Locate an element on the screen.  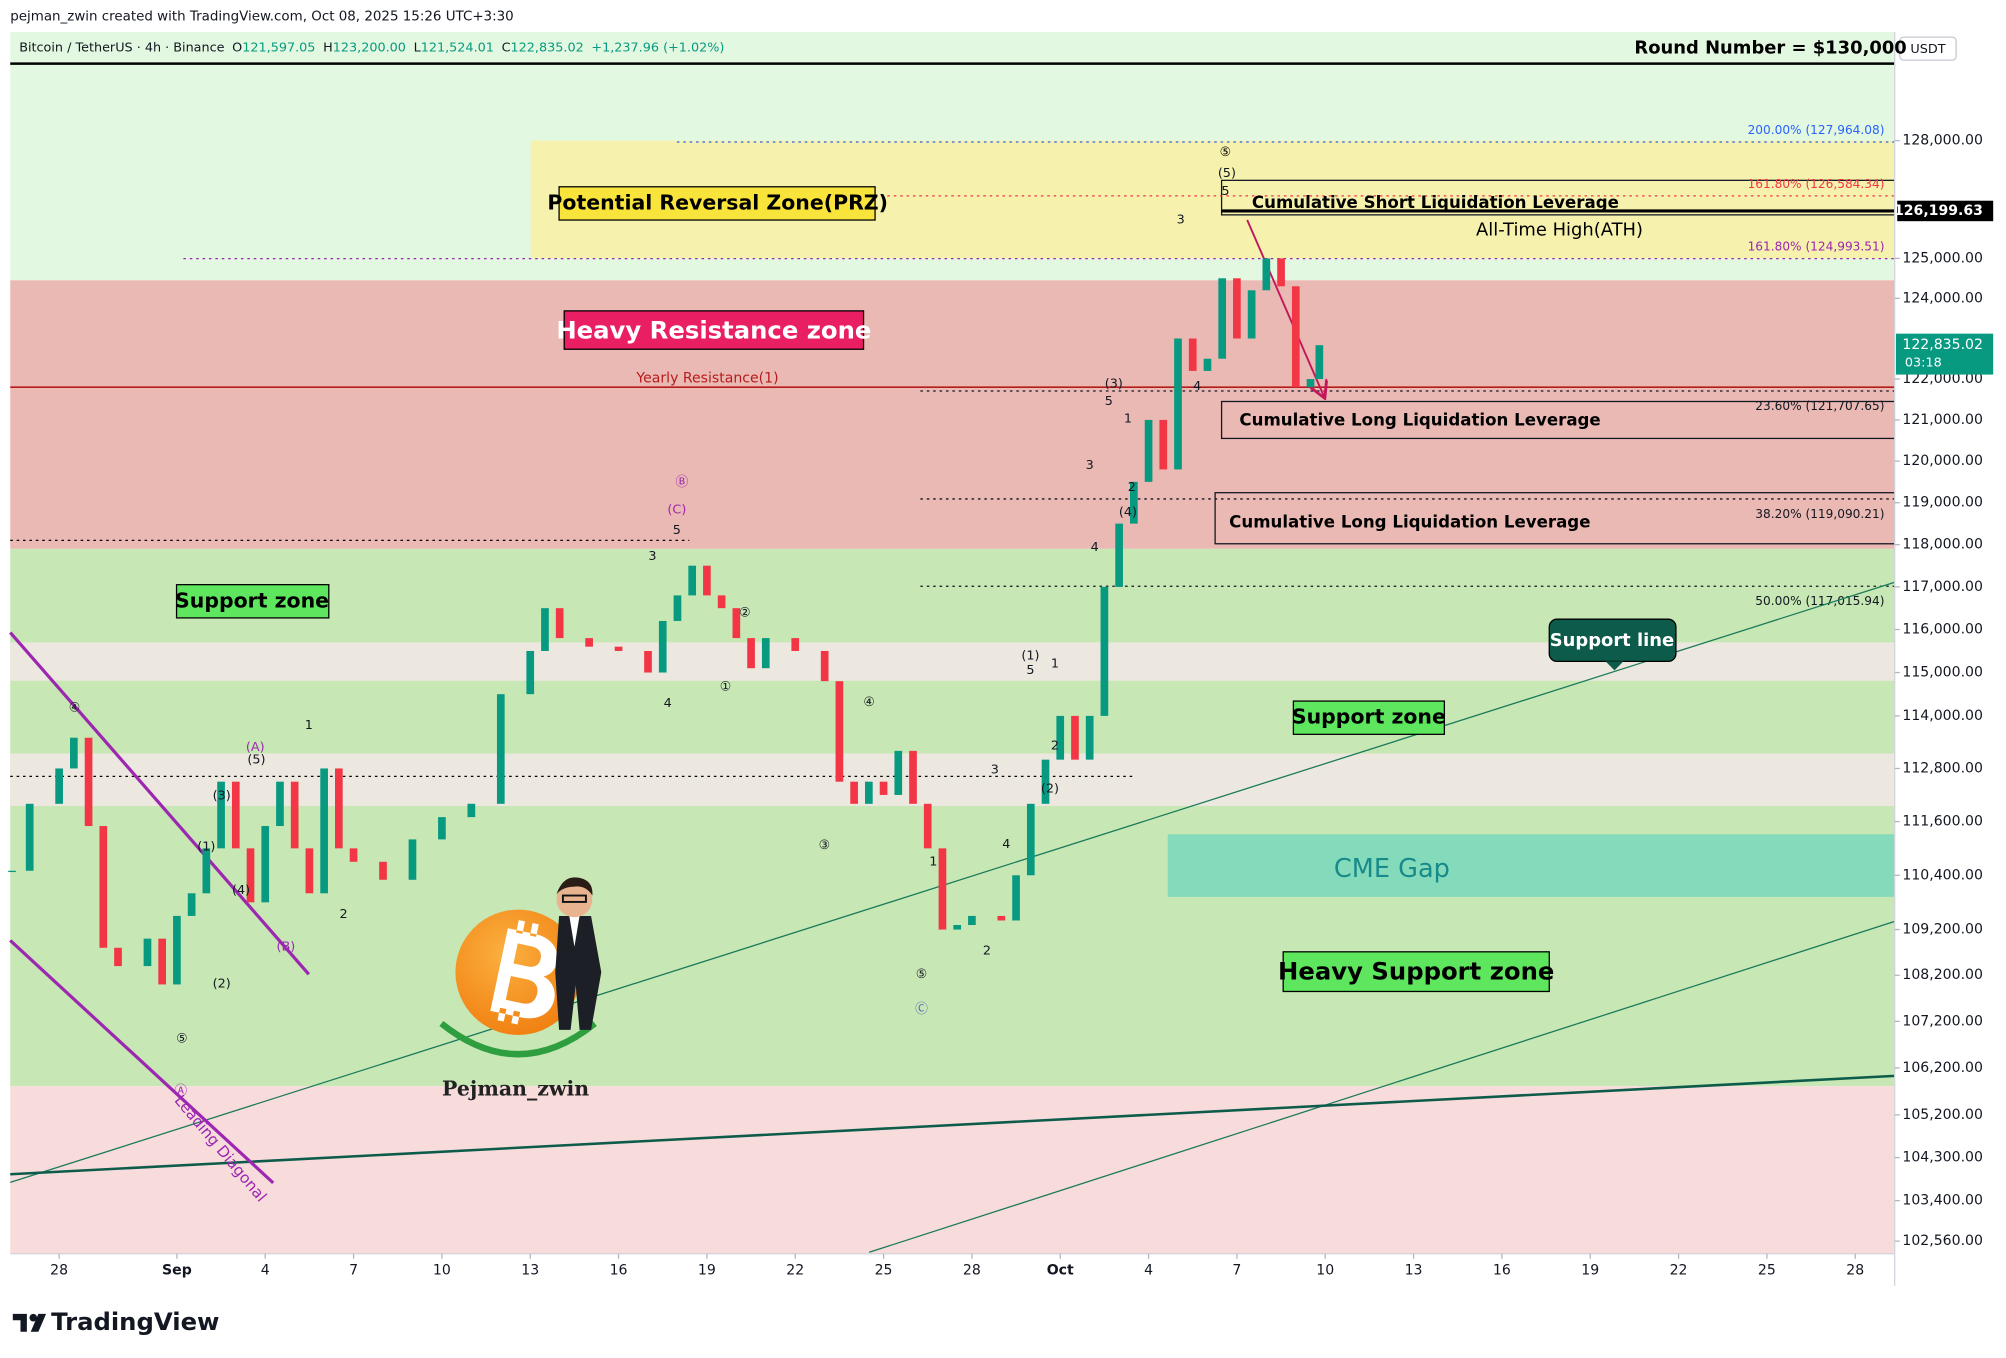
x-tick-label: Oct is located at coordinates (1060, 1270).